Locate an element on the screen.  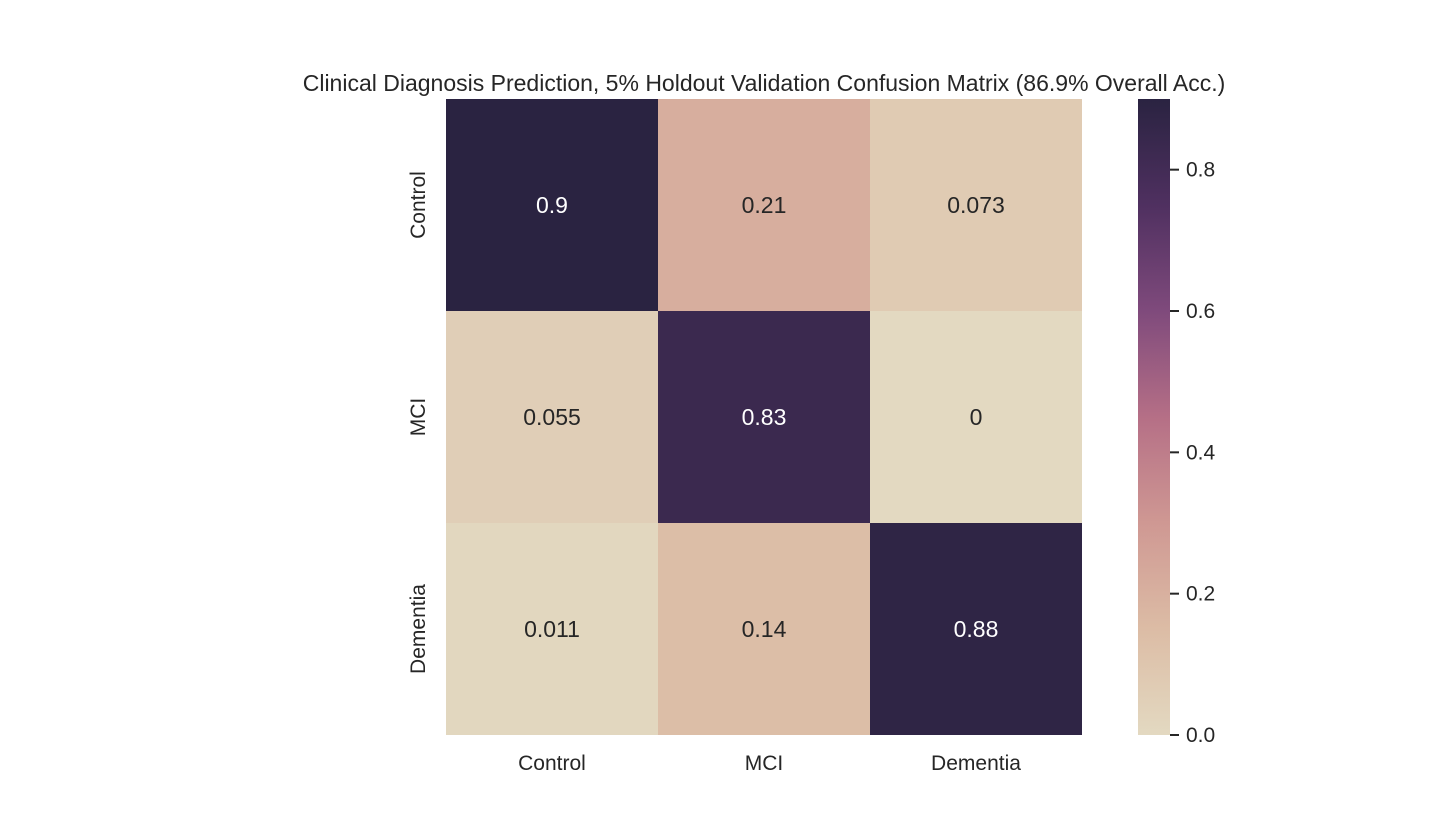
x-tick-label: Dementia is located at coordinates (976, 763).